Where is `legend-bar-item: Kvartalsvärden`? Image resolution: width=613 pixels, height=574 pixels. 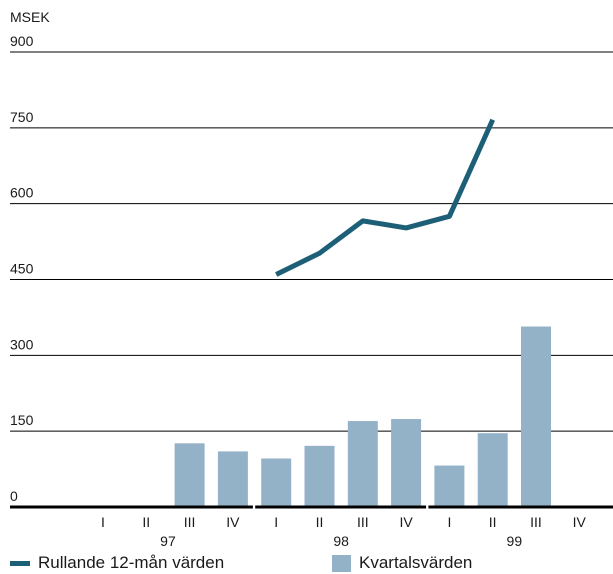
legend-bar-item: Kvartalsvärden is located at coordinates (402, 563).